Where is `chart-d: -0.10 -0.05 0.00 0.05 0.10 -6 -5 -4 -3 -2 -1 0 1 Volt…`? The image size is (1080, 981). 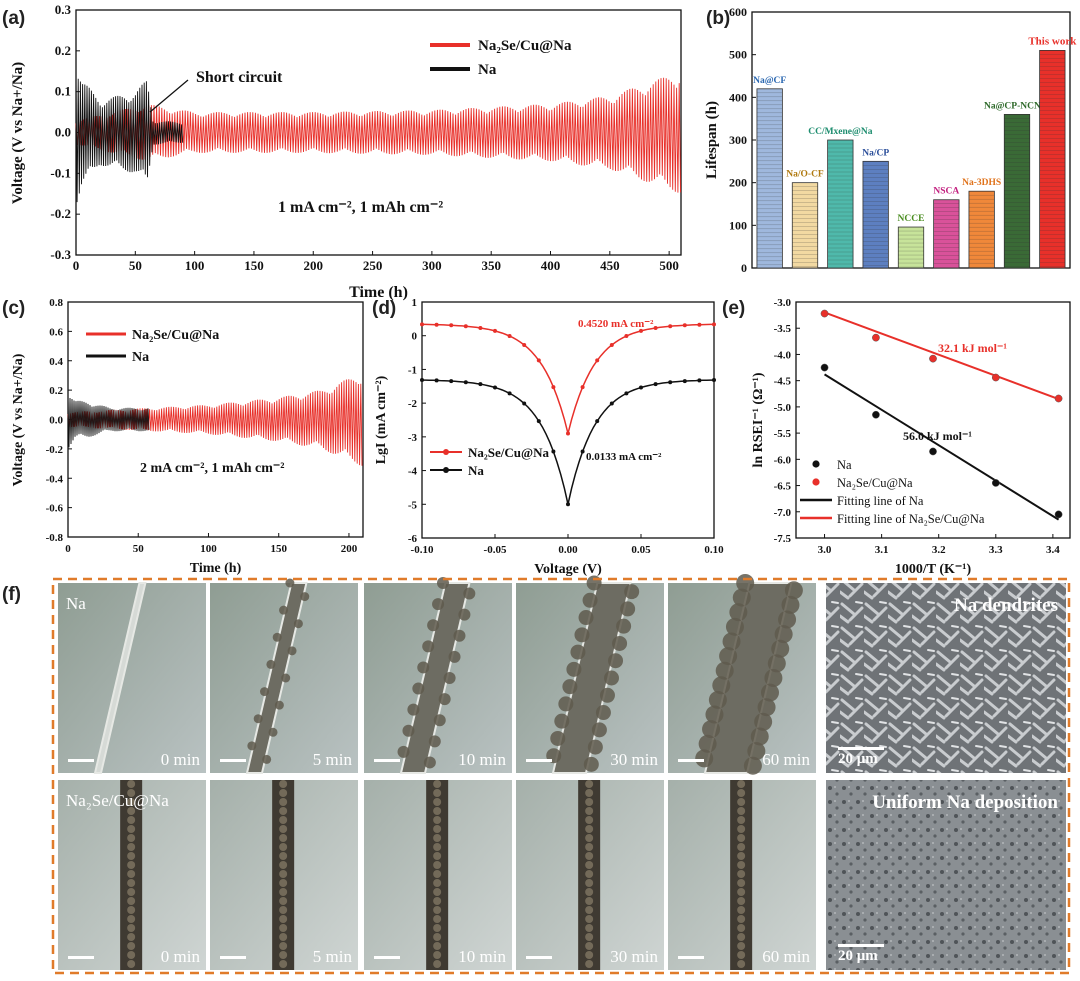 chart-d: -0.10 -0.05 0.00 0.05 0.10 -6 -5 -4 -3 -2 -1 0 1 Volt… is located at coordinates (549, 437).